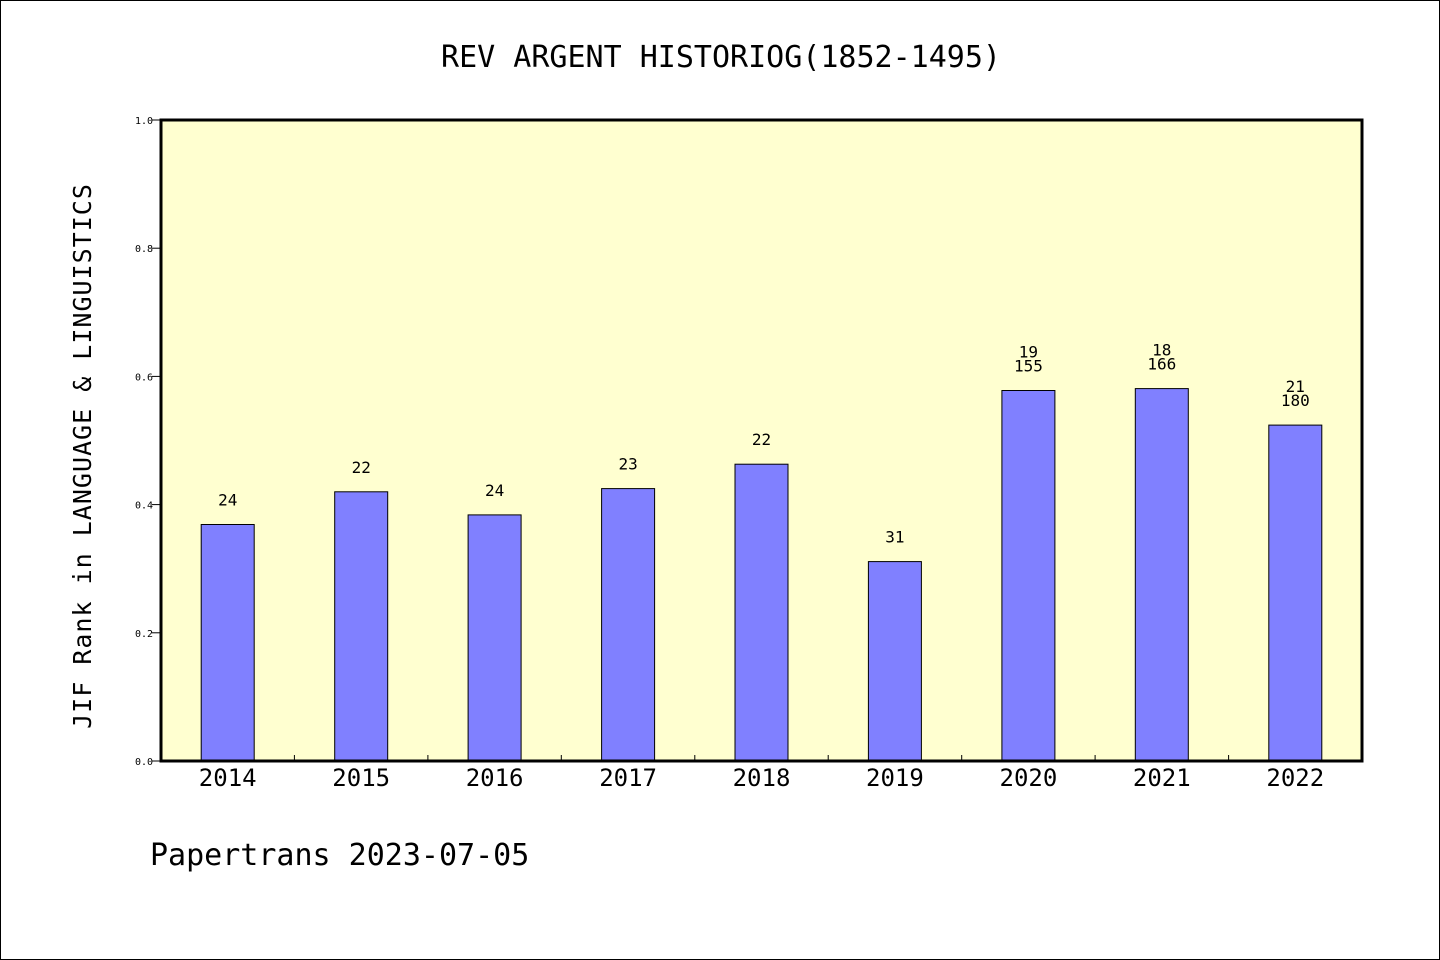 The height and width of the screenshot is (960, 1440). Describe the element at coordinates (495, 778) in the screenshot. I see `x-tick-label-2016: 2016` at that location.